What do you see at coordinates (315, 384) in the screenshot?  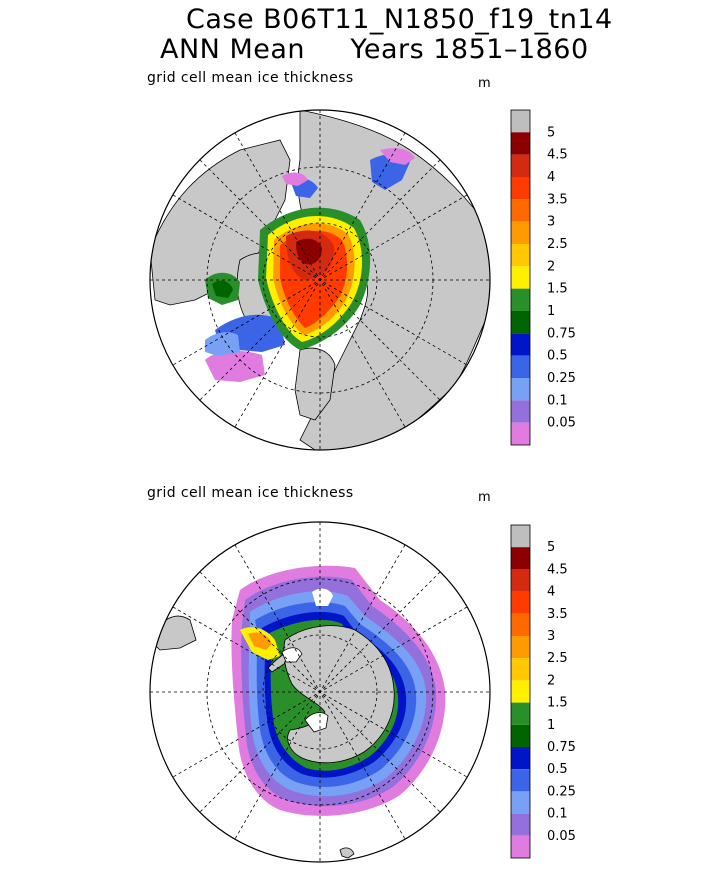 I see `arctic-land-scandinavia` at bounding box center [315, 384].